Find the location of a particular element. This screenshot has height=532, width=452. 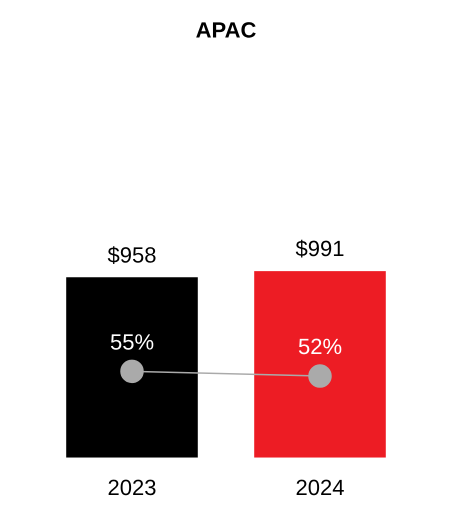

data-label: $958 is located at coordinates (132, 255).